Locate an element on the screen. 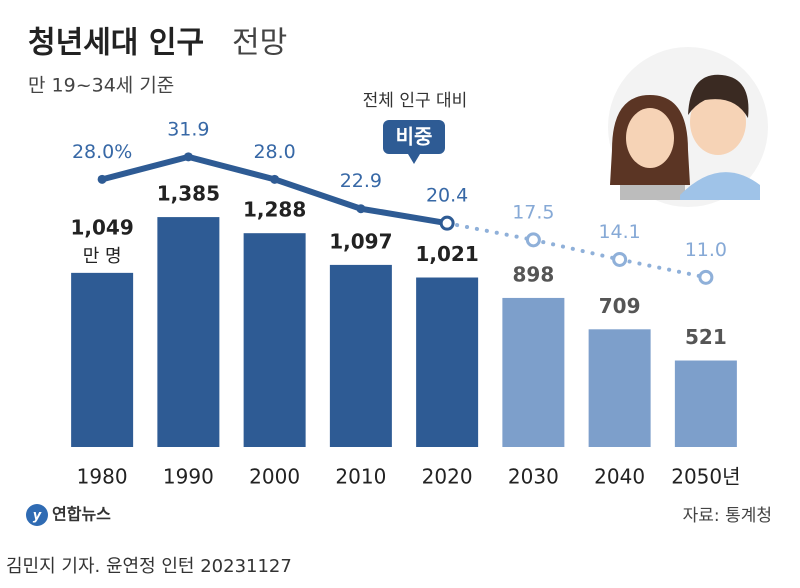 This screenshot has width=800, height=588. line-value-label: 11.0 is located at coordinates (706, 250).